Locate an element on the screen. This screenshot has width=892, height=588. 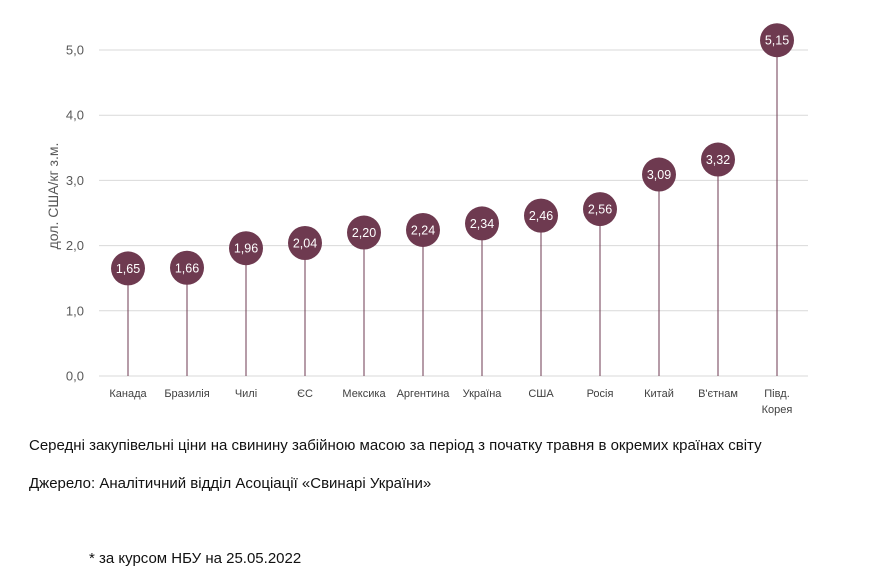
data-value-label: 1,96 is located at coordinates (246, 249).